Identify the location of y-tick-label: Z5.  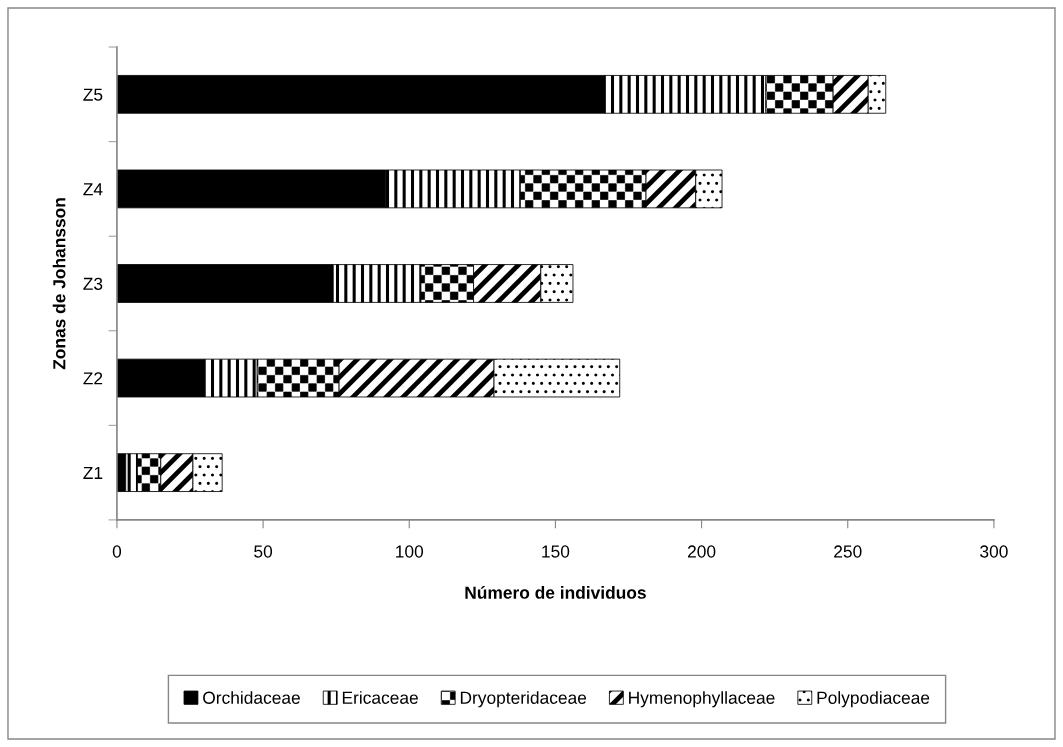
(93, 94).